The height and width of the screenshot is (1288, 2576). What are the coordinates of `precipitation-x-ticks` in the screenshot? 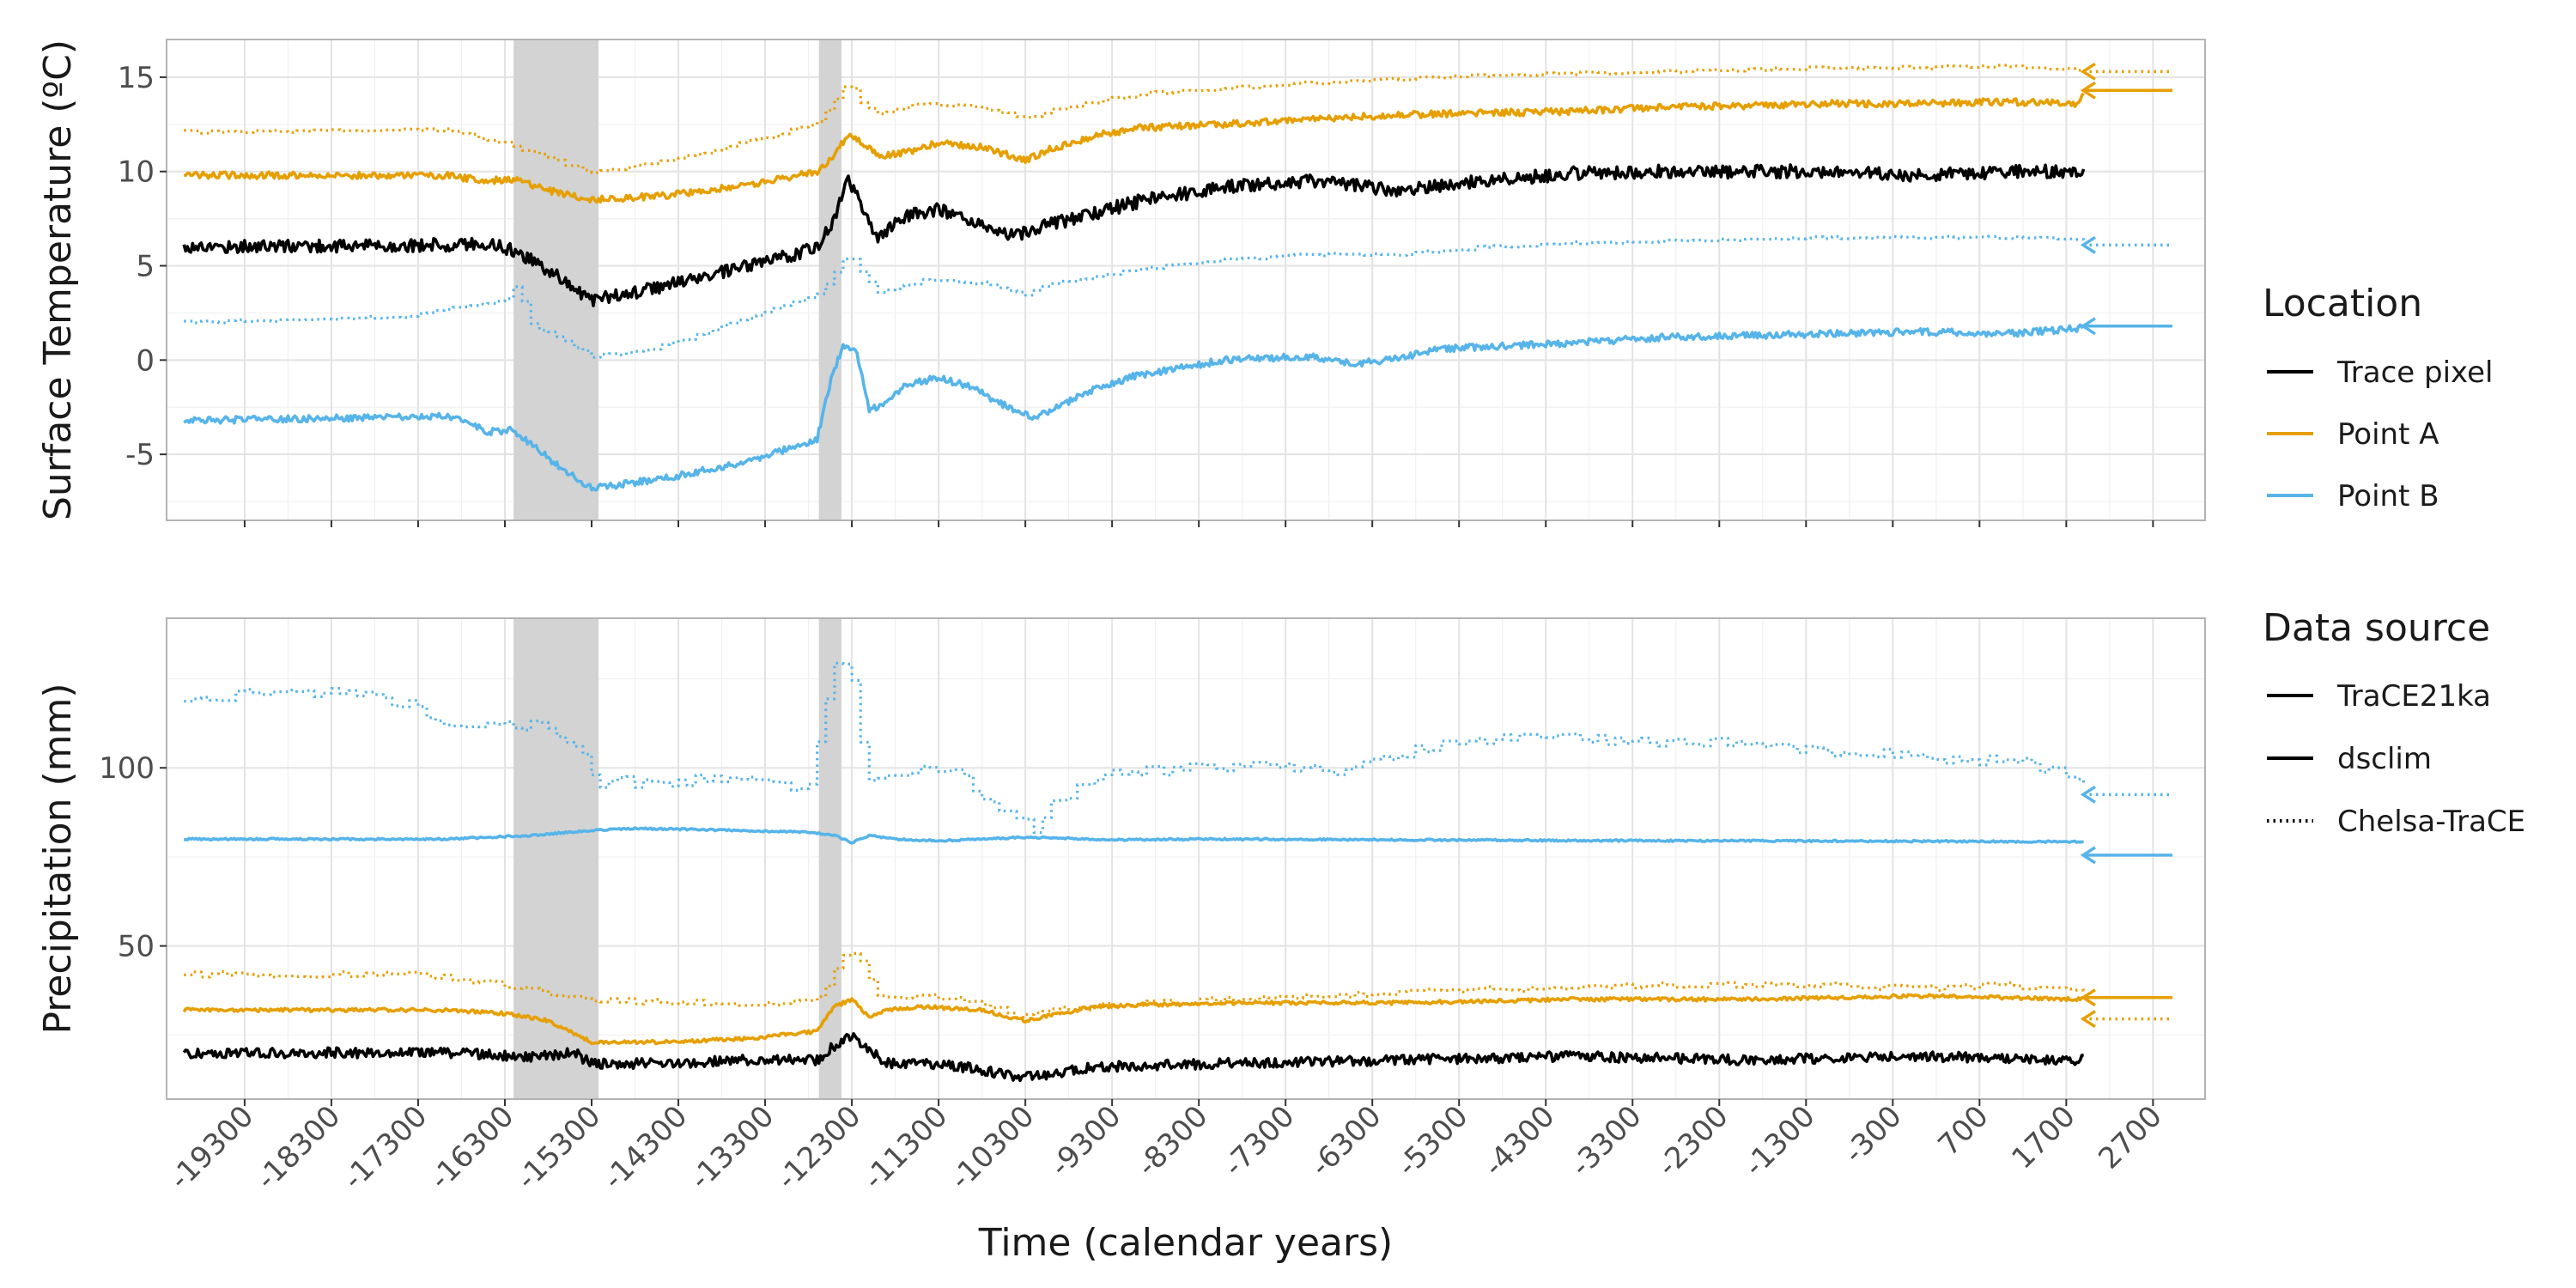 It's located at (1199, 1102).